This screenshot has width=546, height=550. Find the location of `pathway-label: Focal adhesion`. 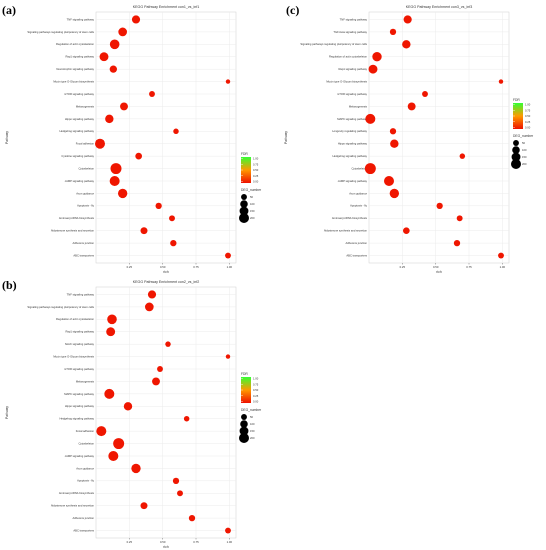

pathway-label: Focal adhesion is located at coordinates (85, 431).